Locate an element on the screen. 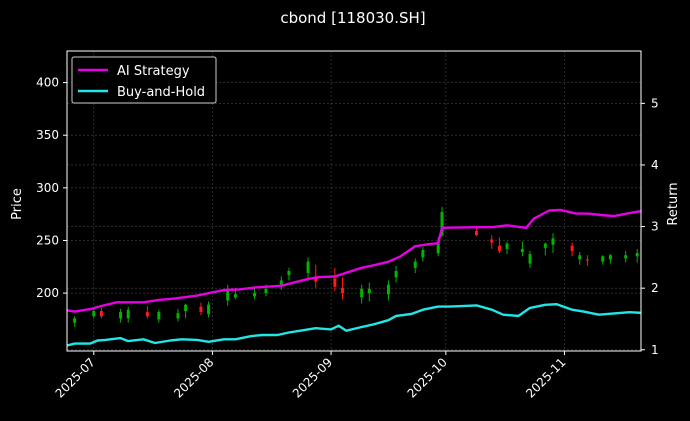 The height and width of the screenshot is (421, 690). chart-title: cbond [118030.SH] is located at coordinates (352, 18).